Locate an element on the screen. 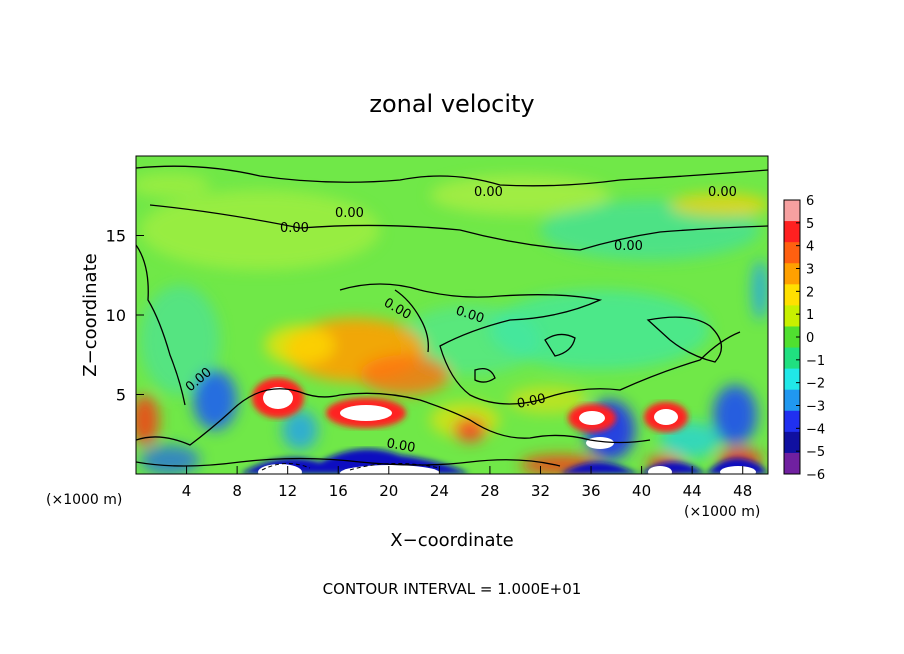  colorbar-label: 3 is located at coordinates (810, 270).